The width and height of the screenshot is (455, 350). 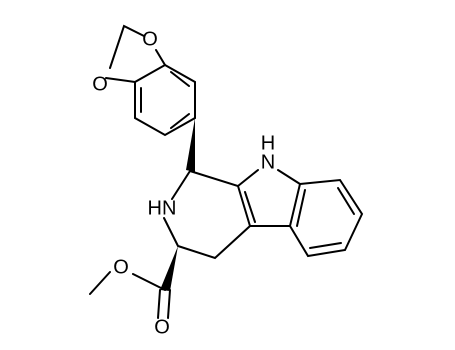 What do you see at coordinates (162, 208) in the screenshot?
I see `atom-label: HN` at bounding box center [162, 208].